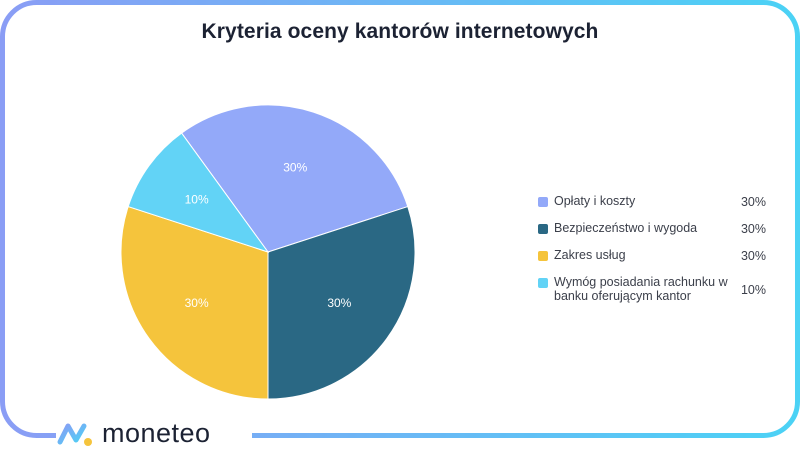 This screenshot has width=800, height=450. What do you see at coordinates (590, 255) in the screenshot?
I see `legend-label: Zakres usług` at bounding box center [590, 255].